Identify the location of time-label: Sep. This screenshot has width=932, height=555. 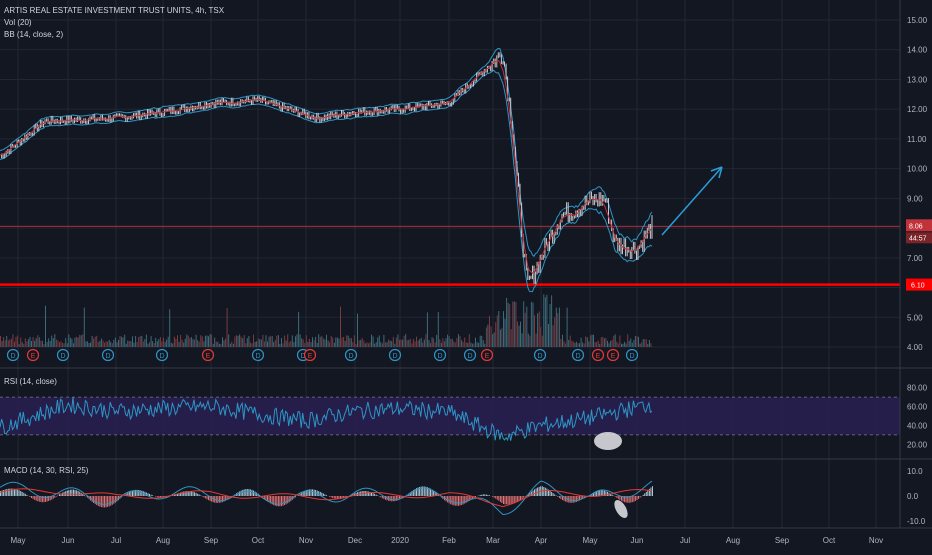
(211, 540).